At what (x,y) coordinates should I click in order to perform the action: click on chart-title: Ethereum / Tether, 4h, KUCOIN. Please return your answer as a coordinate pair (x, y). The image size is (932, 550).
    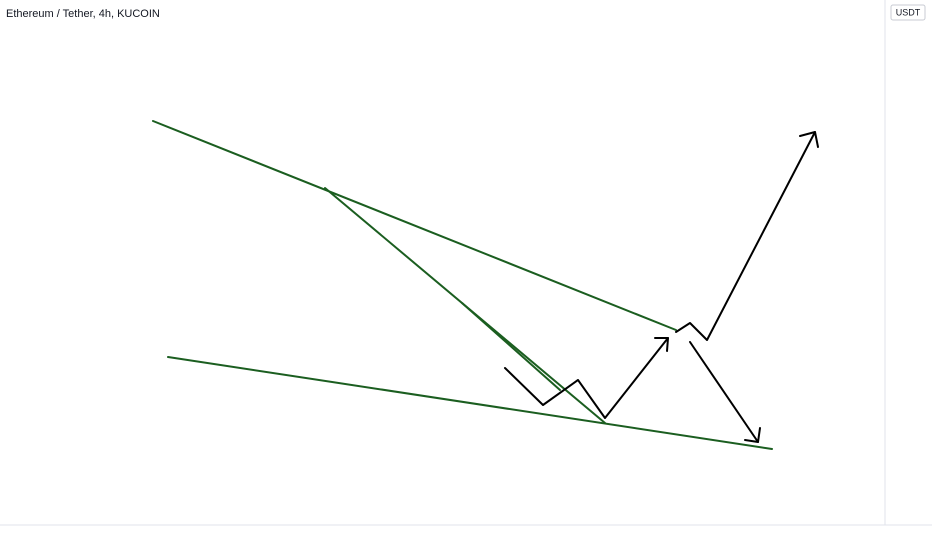
    Looking at the image, I should click on (83, 14).